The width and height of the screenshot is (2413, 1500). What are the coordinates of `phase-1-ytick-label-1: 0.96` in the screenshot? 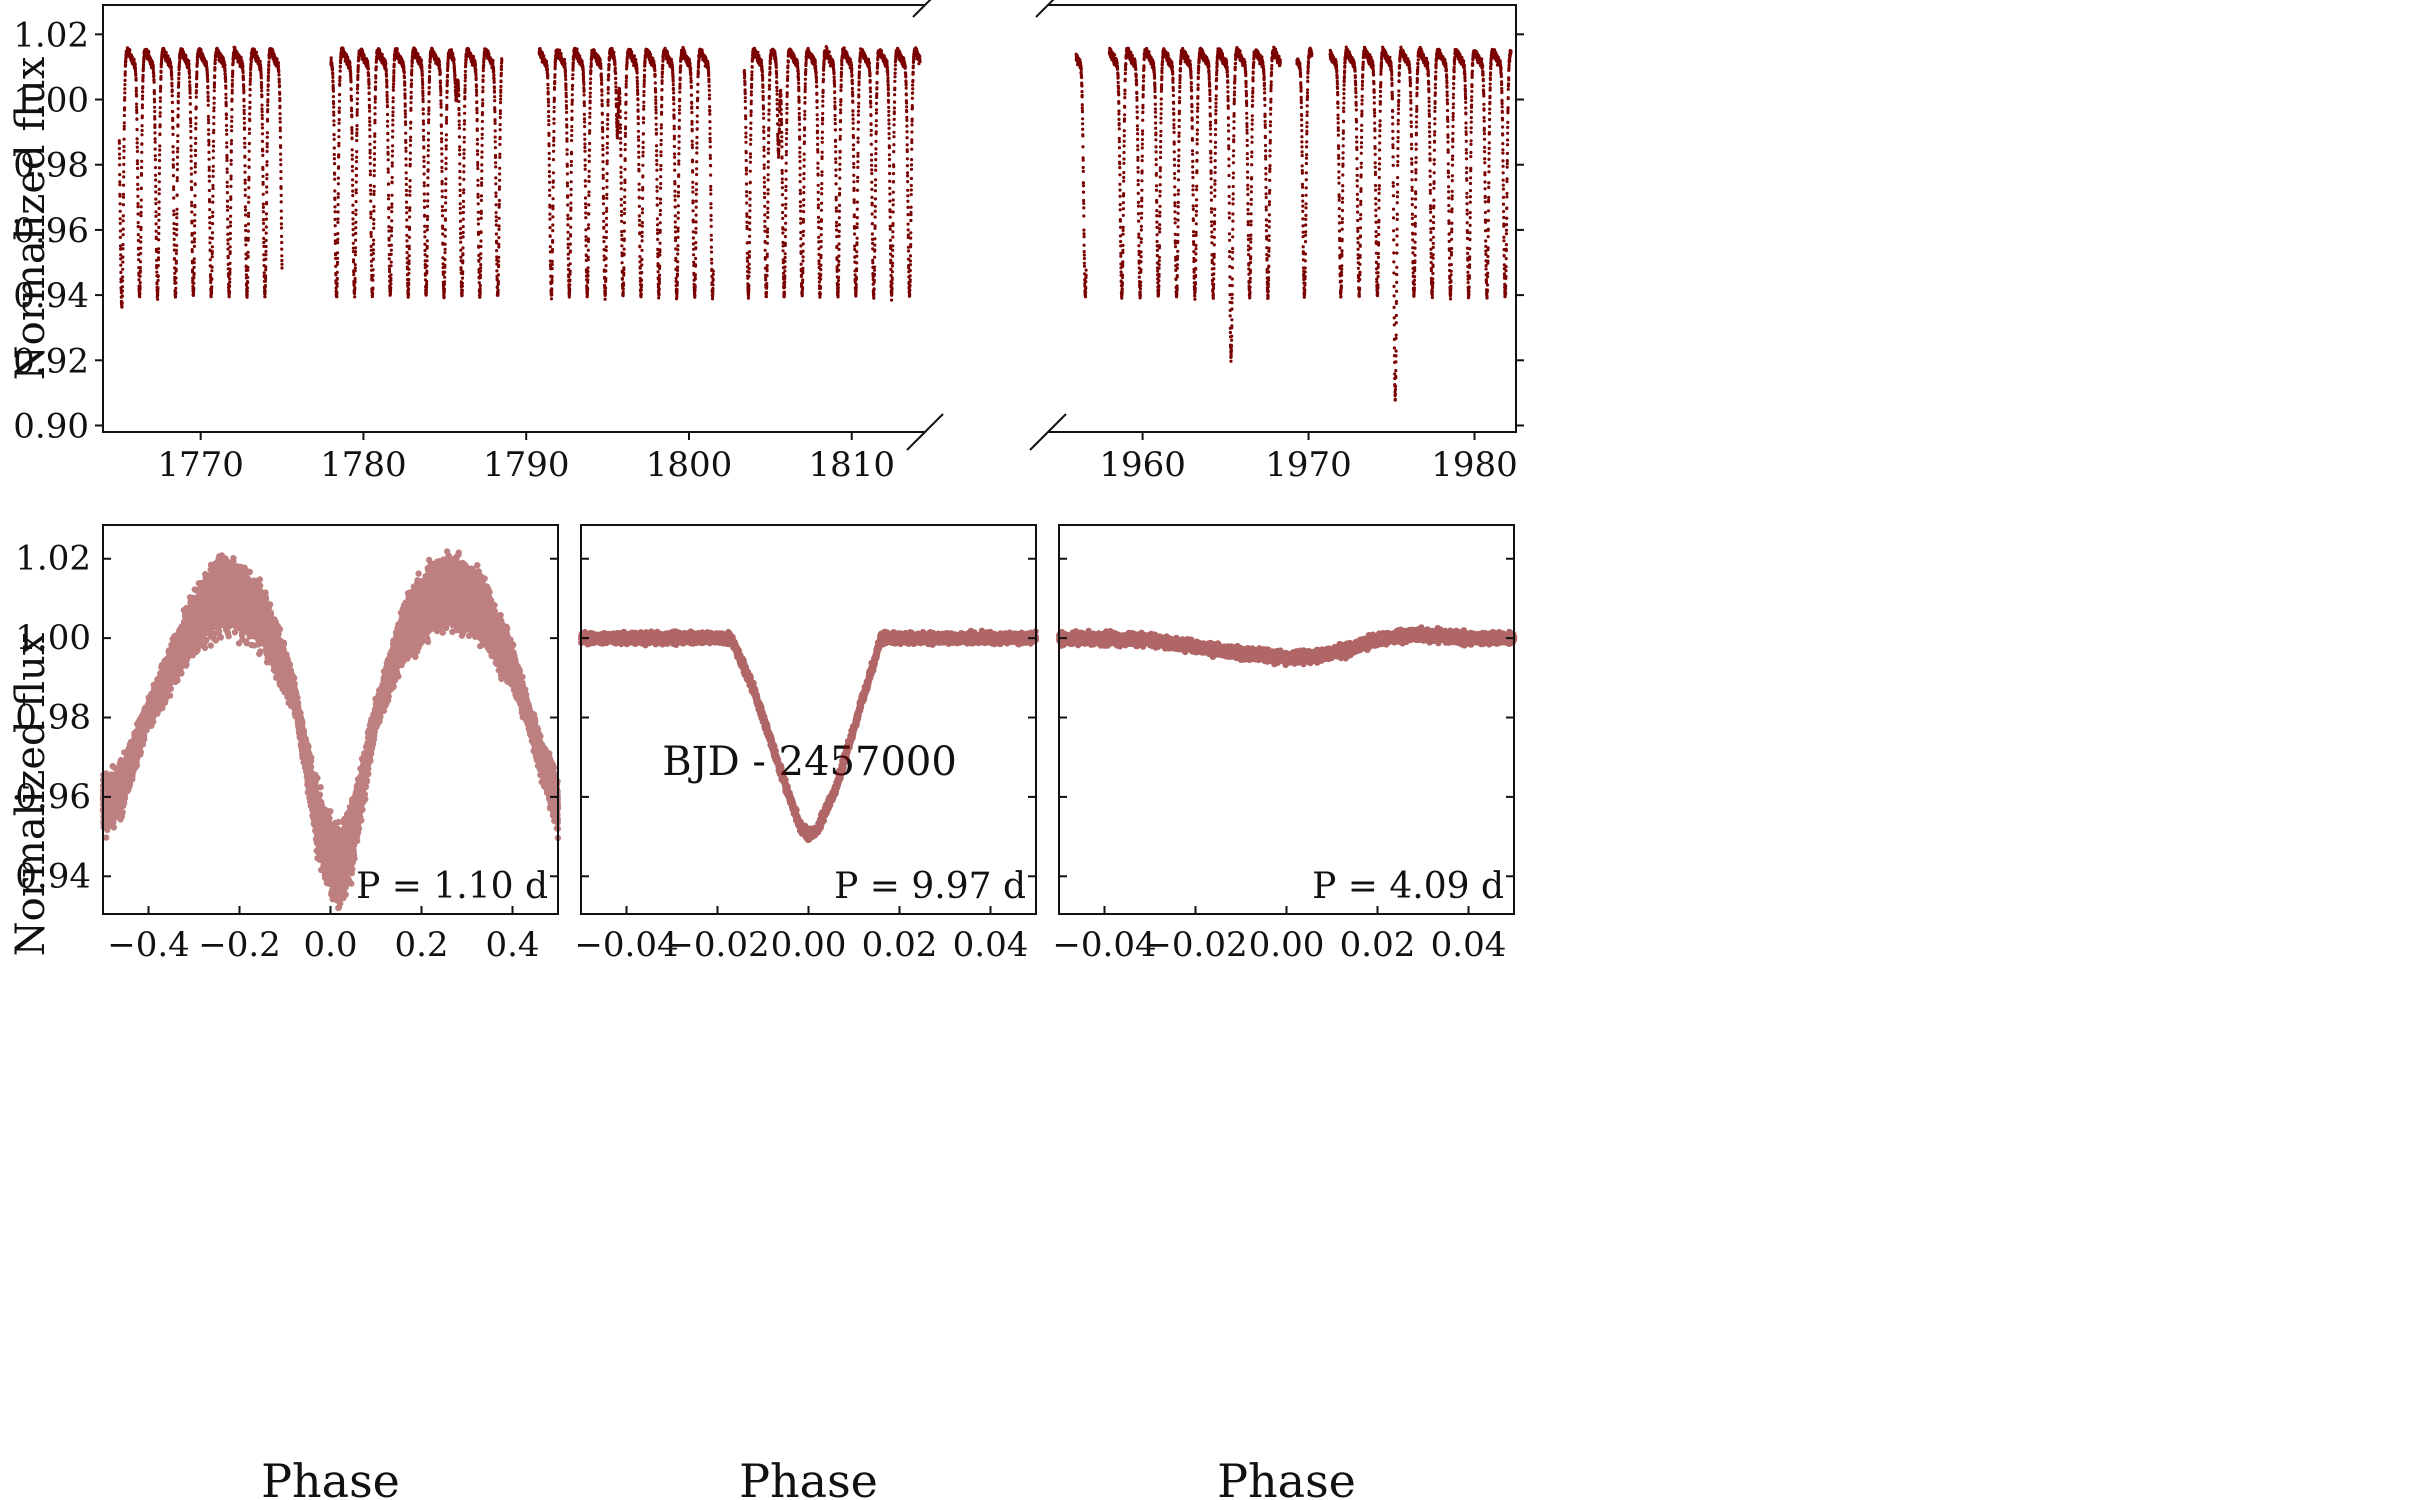 It's located at (53, 797).